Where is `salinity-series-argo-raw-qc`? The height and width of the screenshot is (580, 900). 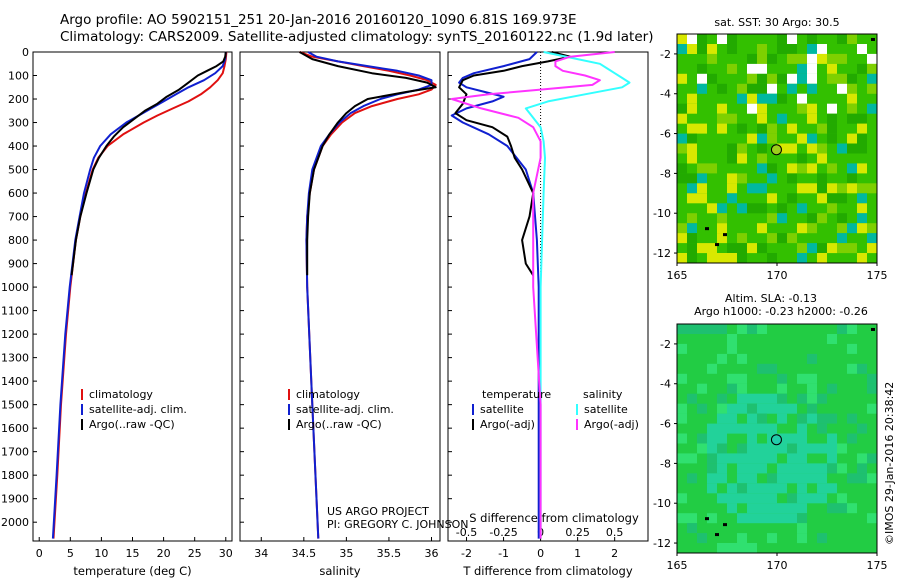
salinity-series-argo-raw-qc is located at coordinates (368, 163).